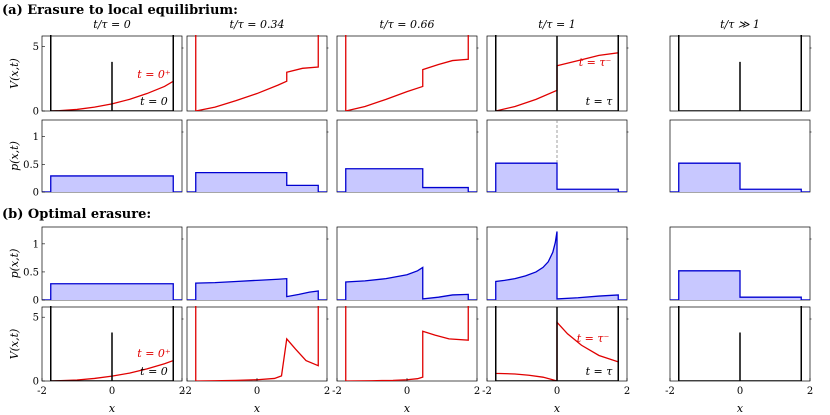  What do you see at coordinates (96, 159) in the screenshot?
I see `panel-a-p-0: 0 0.5 1 p(x,t)` at bounding box center [96, 159].